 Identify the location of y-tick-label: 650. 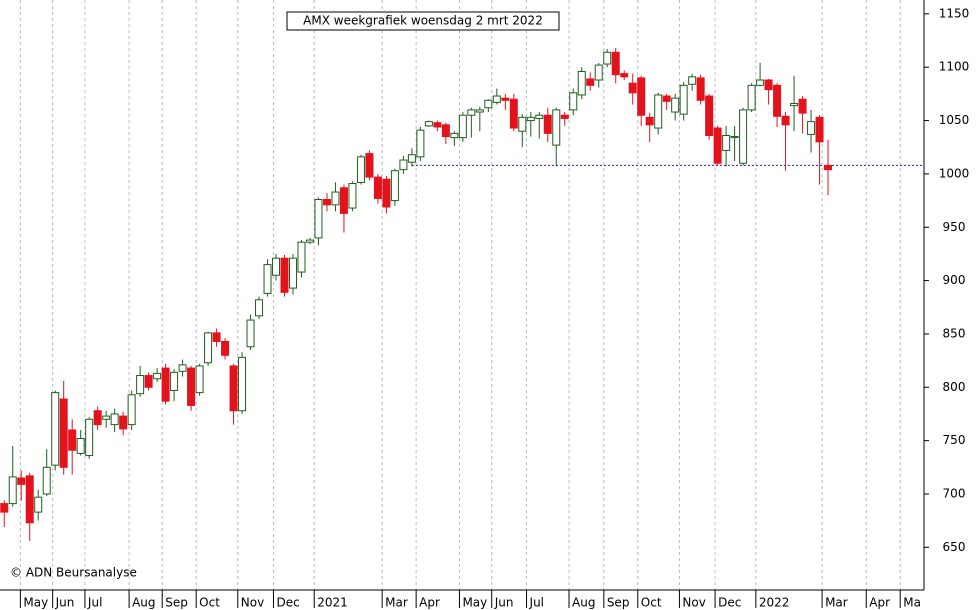
(954, 547).